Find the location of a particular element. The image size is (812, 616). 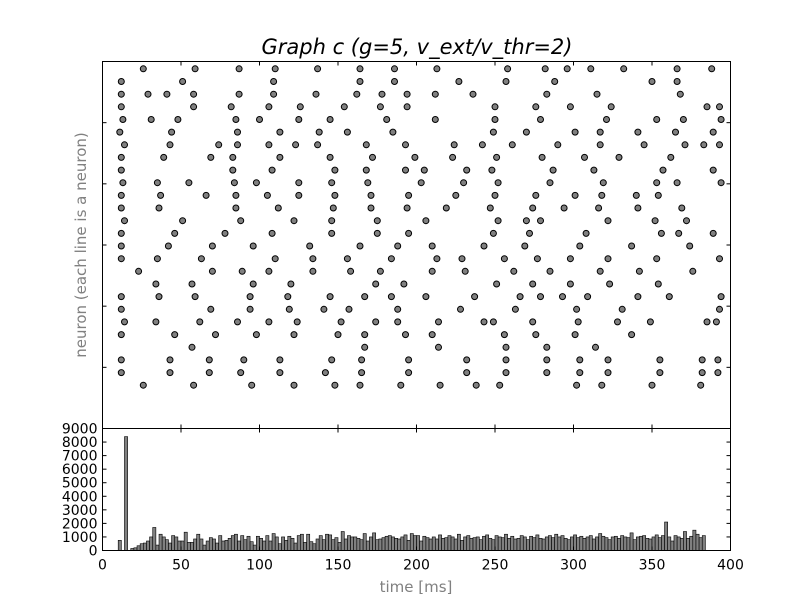

y-tick-label: 3000 is located at coordinates (80, 511).